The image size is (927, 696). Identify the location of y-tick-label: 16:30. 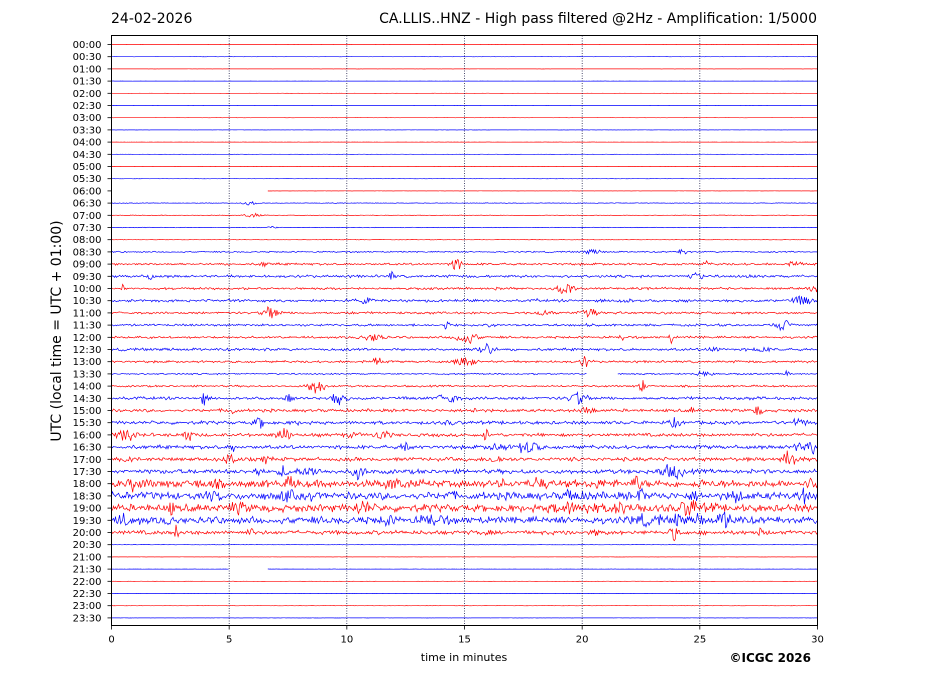
(87, 448).